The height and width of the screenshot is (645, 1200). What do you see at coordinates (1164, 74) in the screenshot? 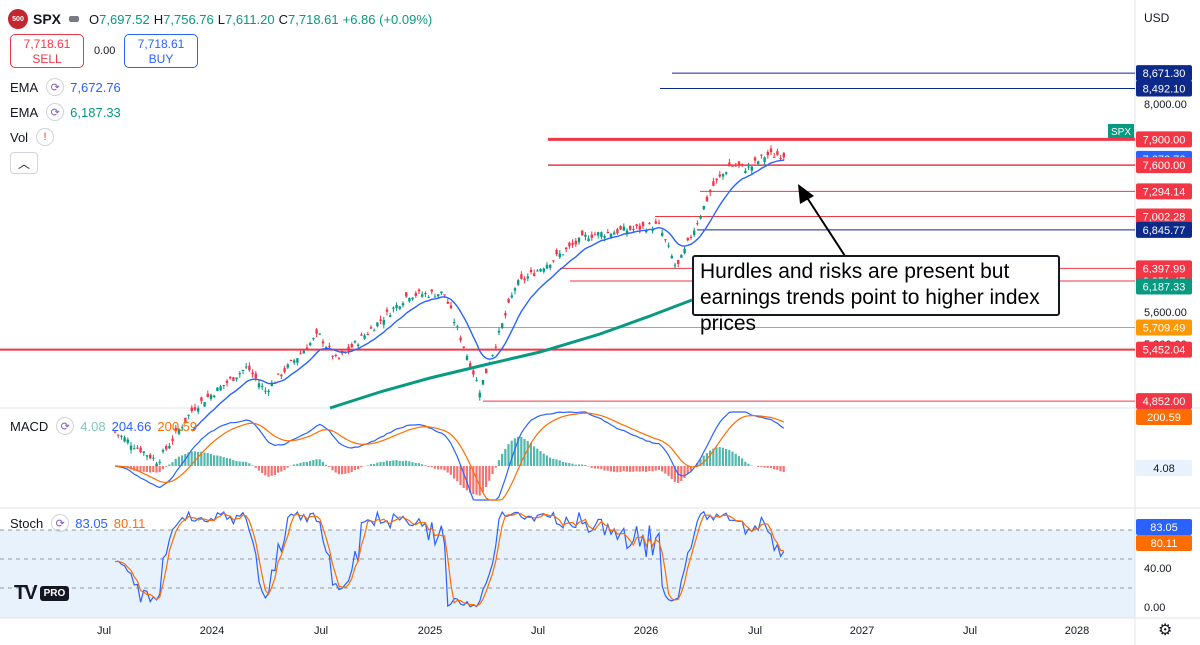
I see `price-tag-label: 8,671.30` at bounding box center [1164, 74].